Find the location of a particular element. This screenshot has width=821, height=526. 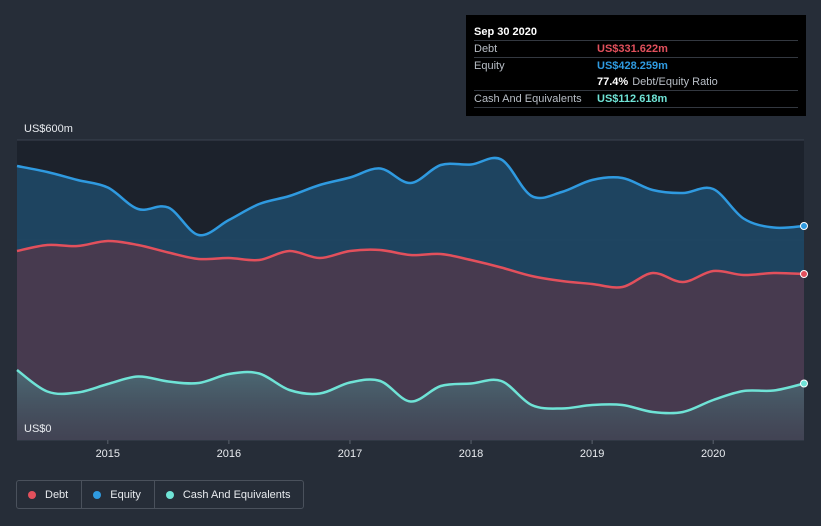

legend-item-cash: Cash And Equivalents is located at coordinates (229, 494).